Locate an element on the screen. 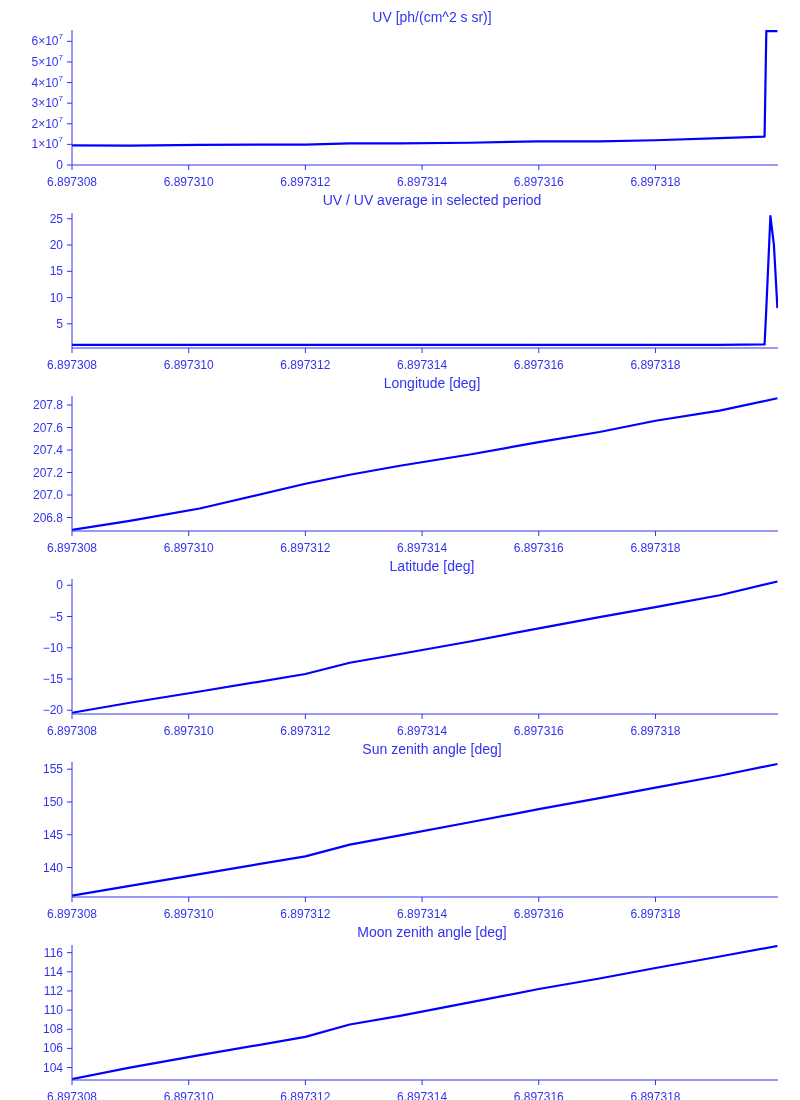 Image resolution: width=800 pixels, height=1100 pixels. y-tick-label: 207.0 is located at coordinates (48, 495).